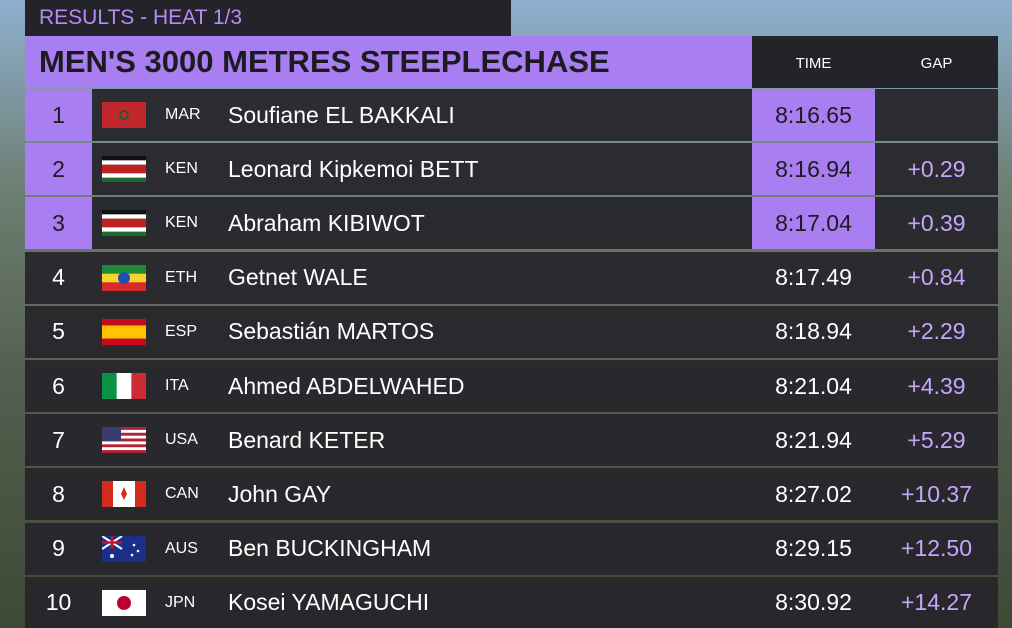  I want to click on result-row: 3 KEN Abraham KIBIWOT 8:17.04 +0.39, so click(511, 223).